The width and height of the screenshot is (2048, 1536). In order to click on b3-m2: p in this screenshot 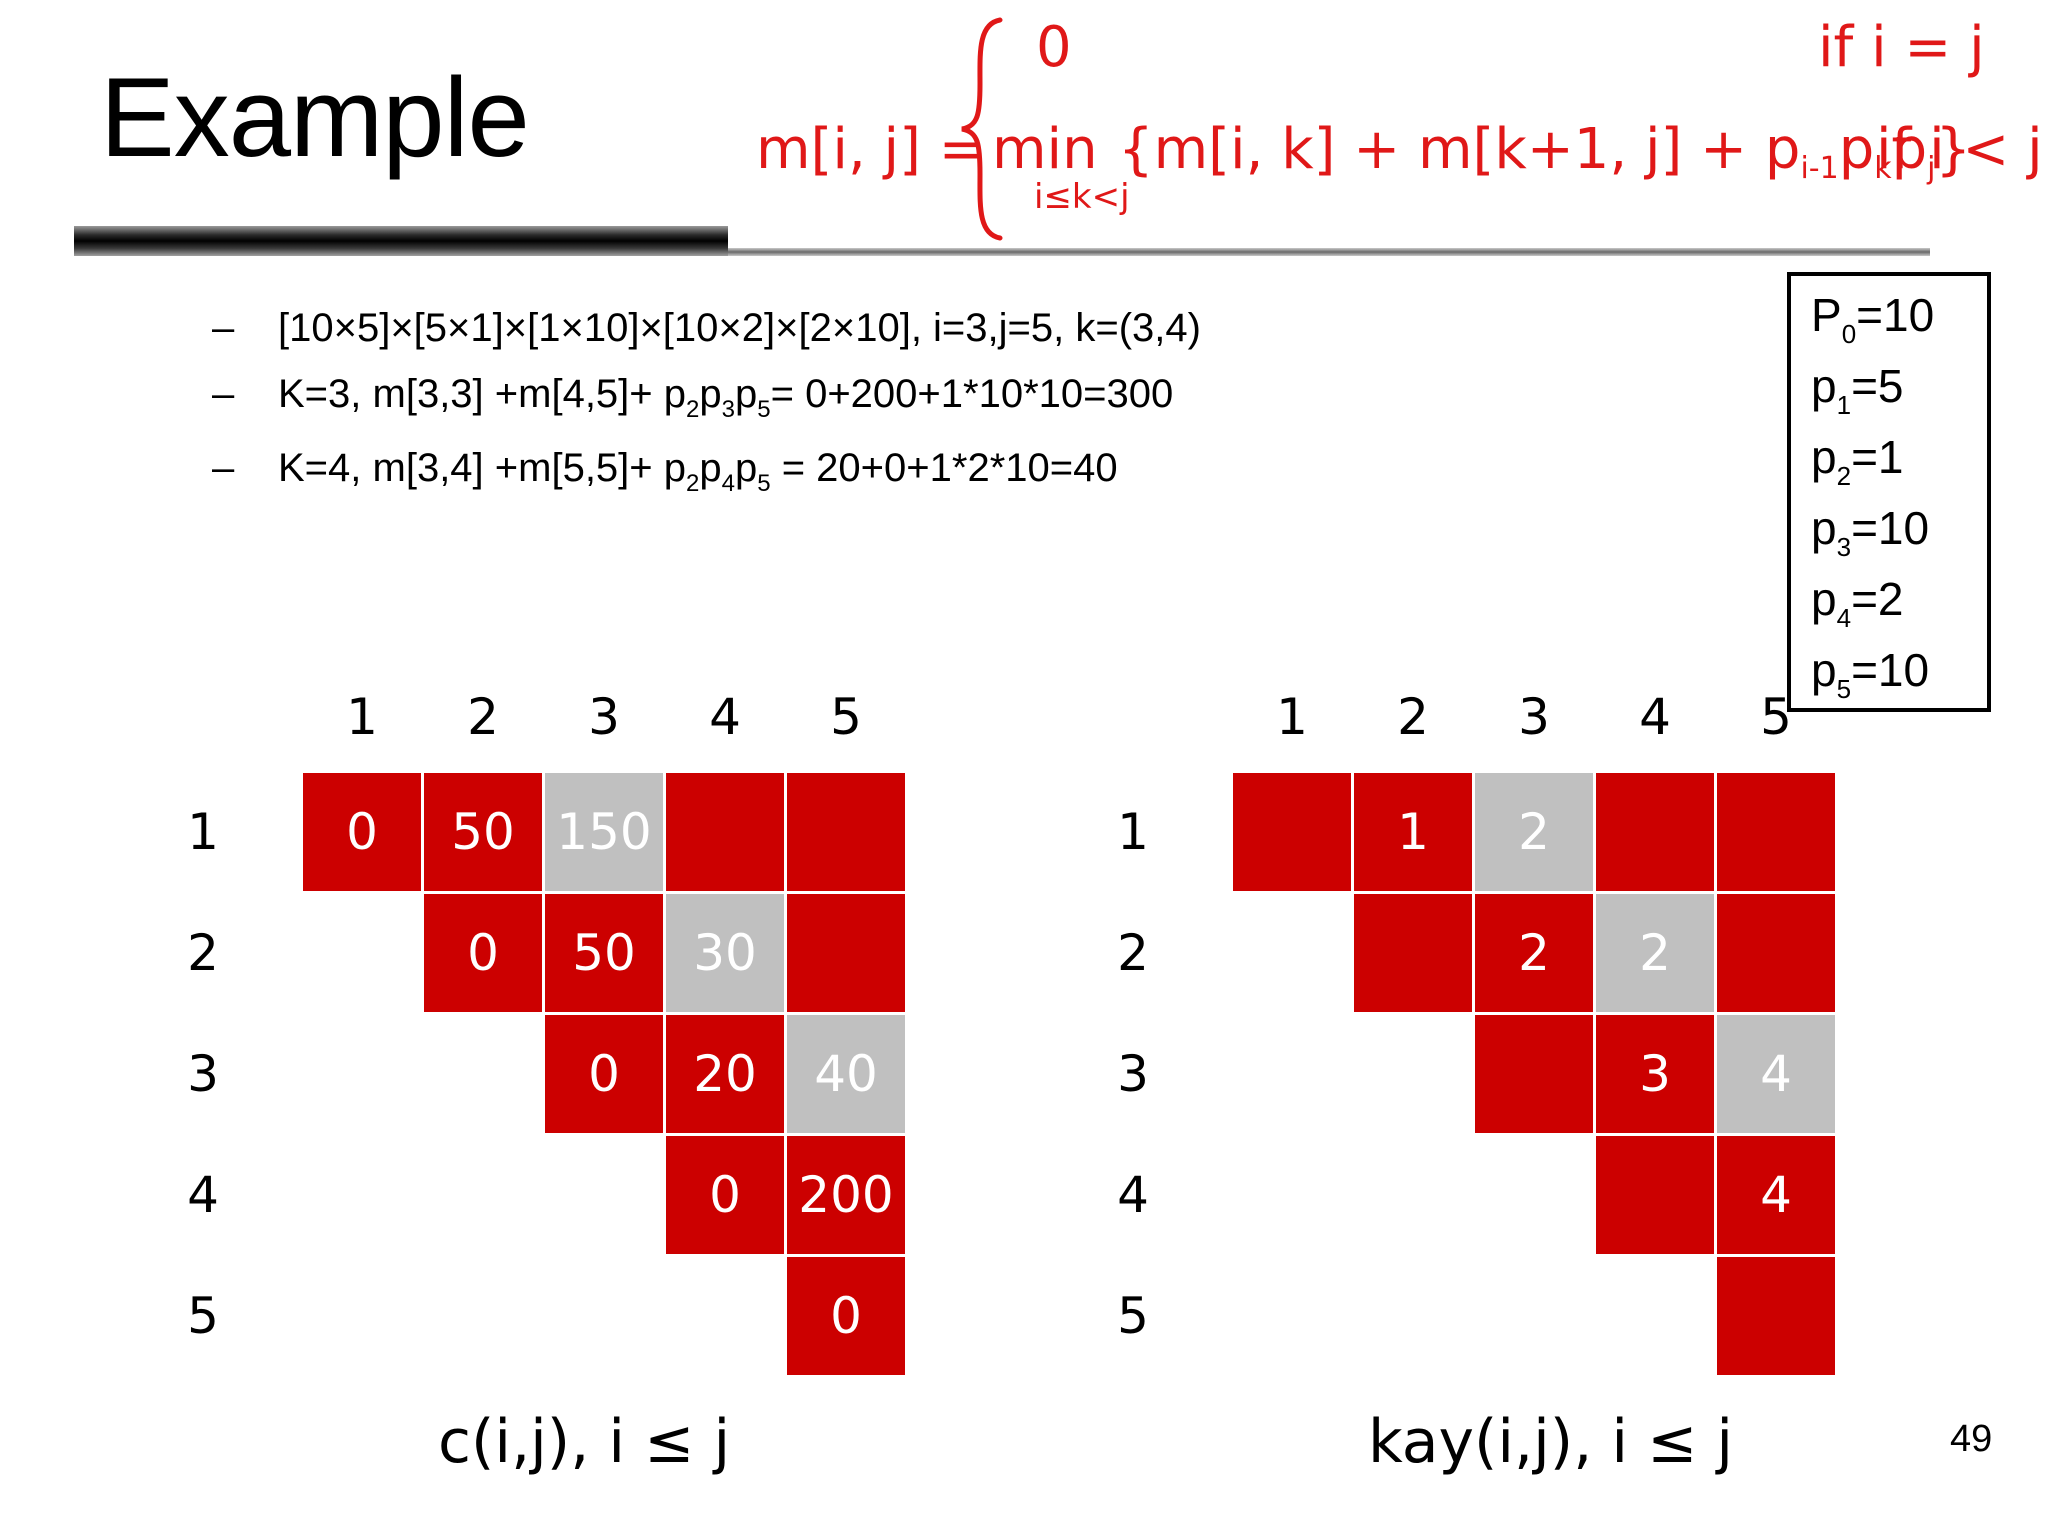, I will do `click(746, 468)`.